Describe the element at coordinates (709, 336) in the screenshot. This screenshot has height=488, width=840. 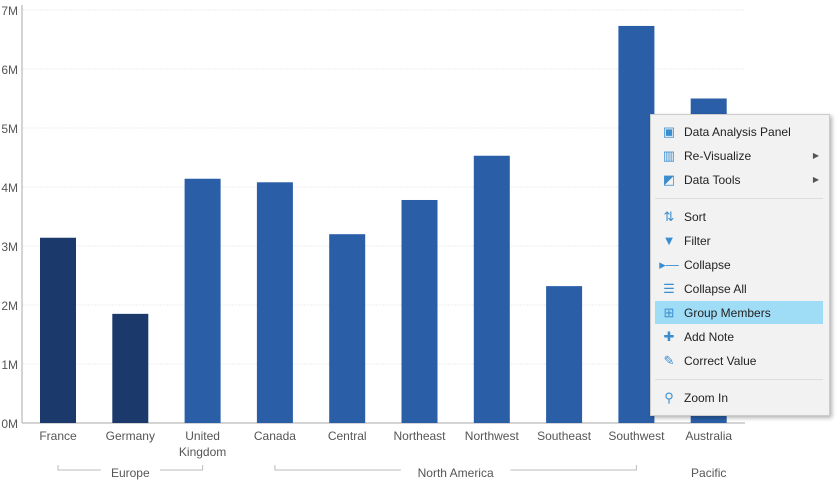
I see `menu-item-label: Add Note` at that location.